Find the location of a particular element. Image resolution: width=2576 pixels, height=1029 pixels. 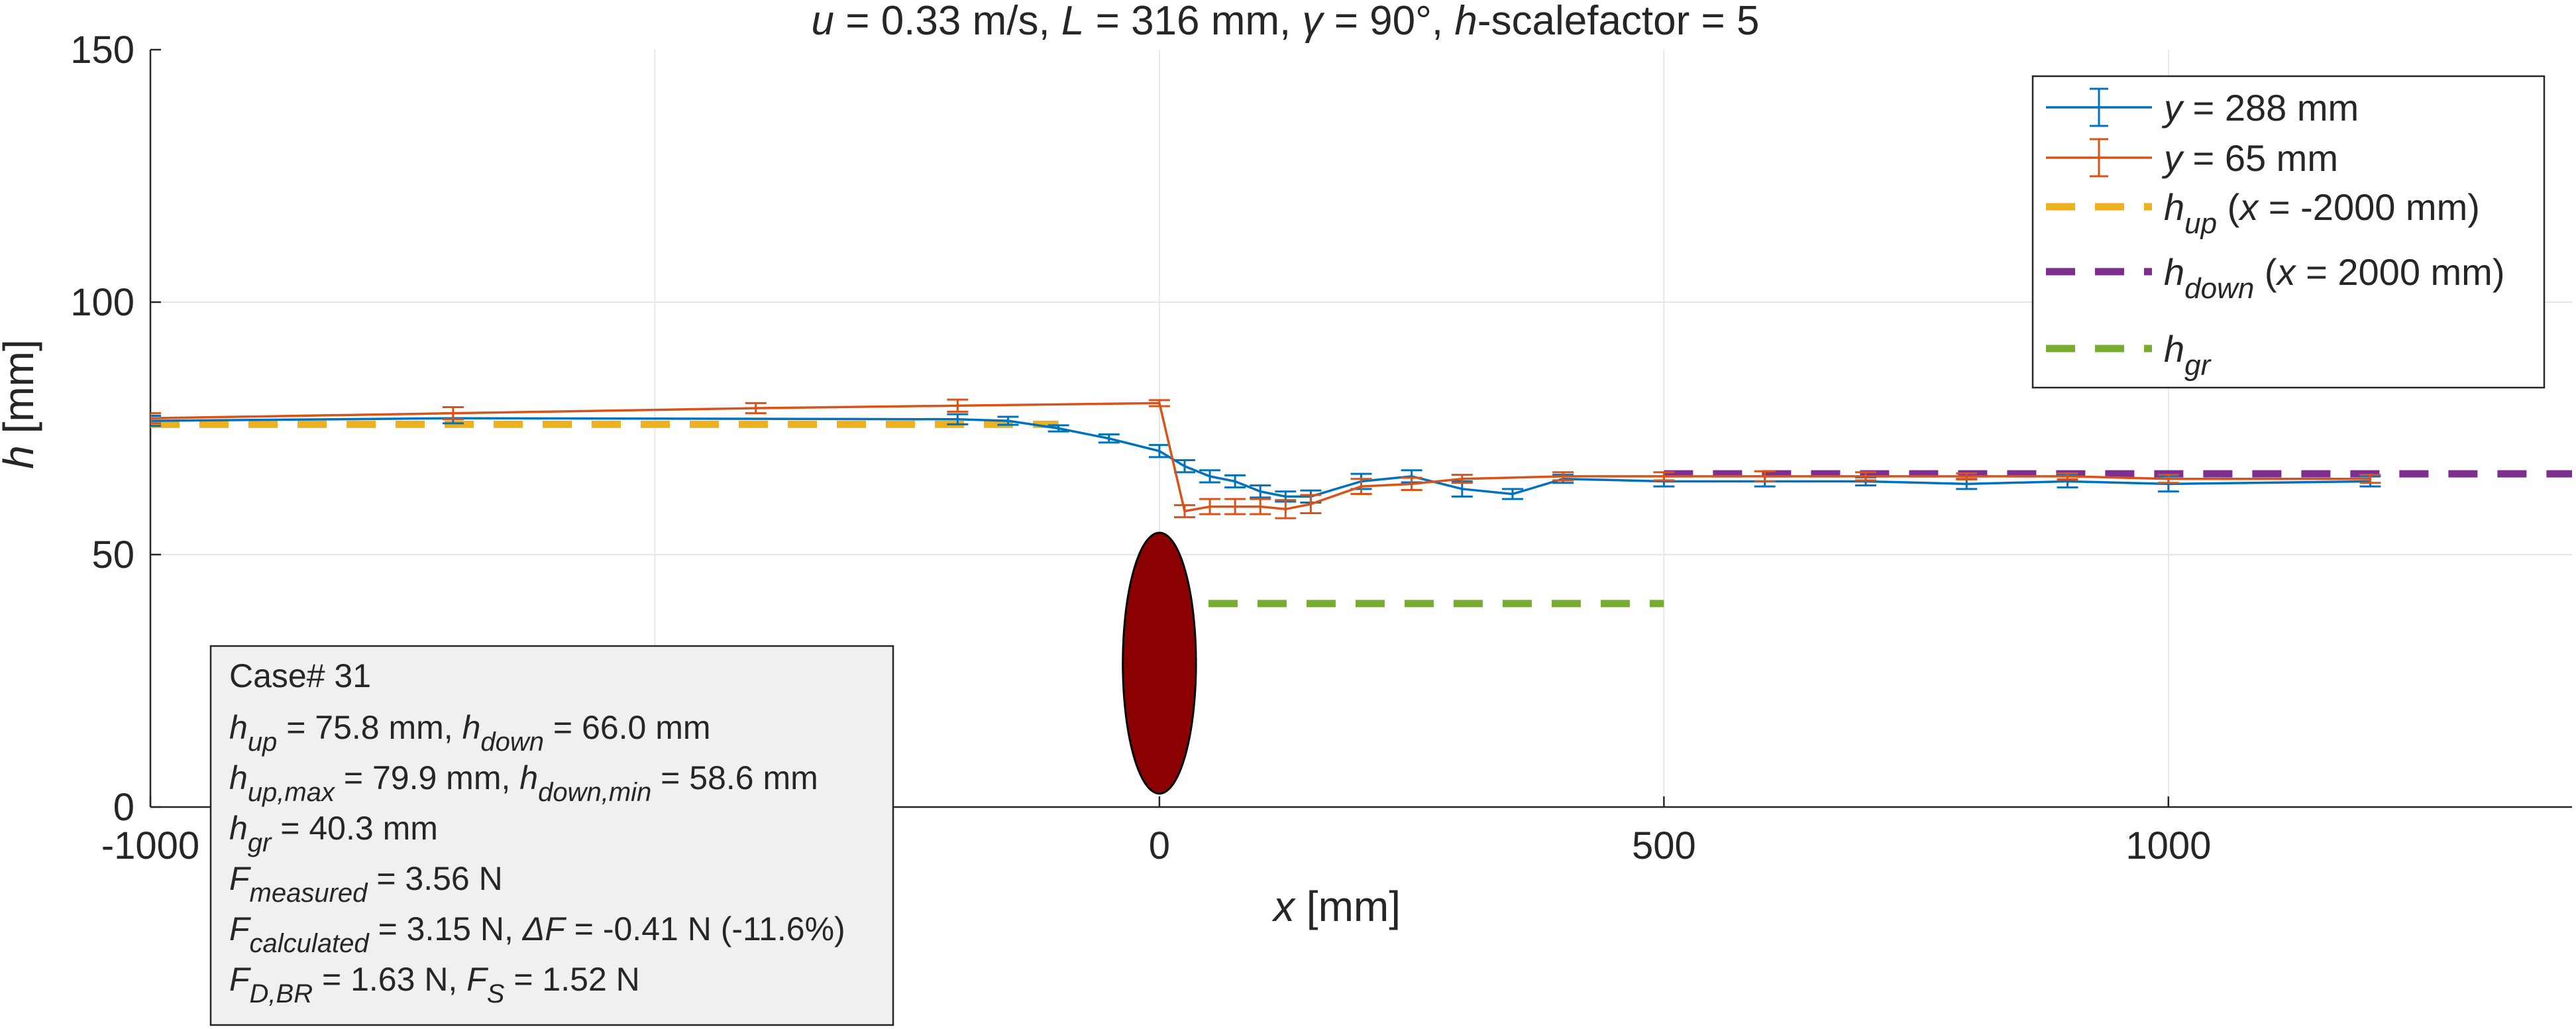

legend-entry: y = 288 mm is located at coordinates (2202, 108).